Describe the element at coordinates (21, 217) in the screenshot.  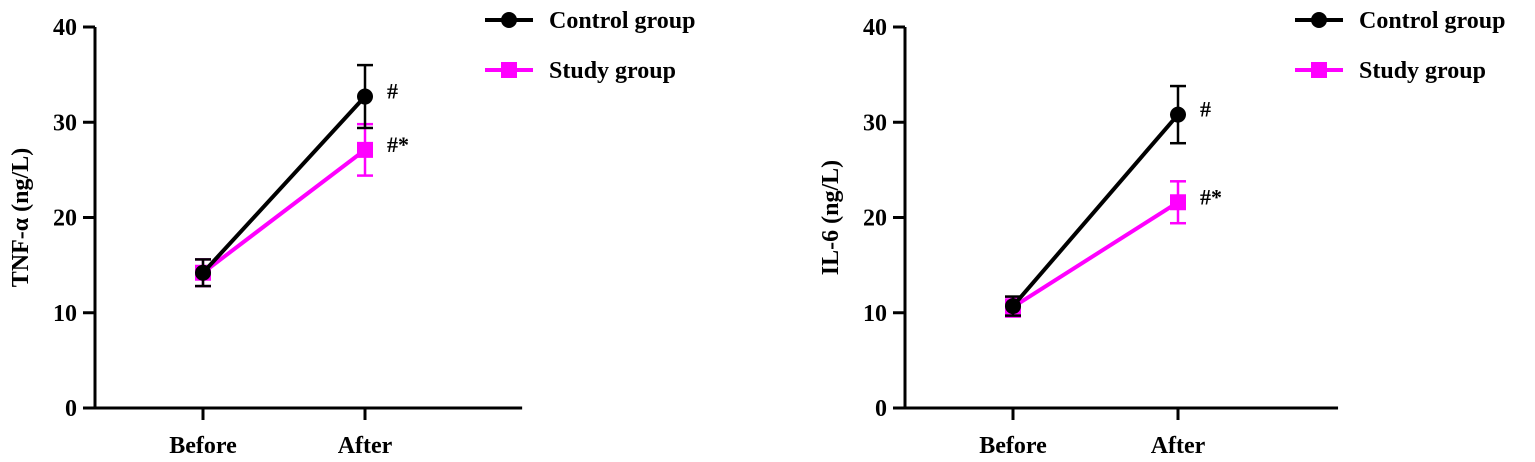
I see `y-axis-label: TNF-α (ng/L)` at that location.